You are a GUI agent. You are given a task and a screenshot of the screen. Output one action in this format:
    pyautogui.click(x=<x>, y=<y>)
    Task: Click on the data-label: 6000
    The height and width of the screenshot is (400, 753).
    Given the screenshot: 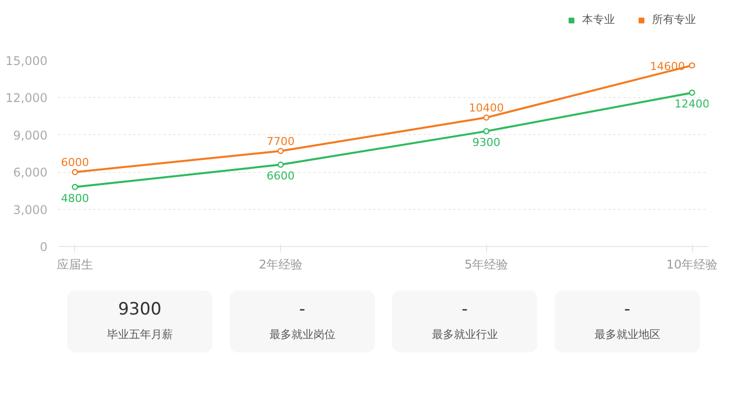 What is the action you would take?
    pyautogui.click(x=74, y=163)
    